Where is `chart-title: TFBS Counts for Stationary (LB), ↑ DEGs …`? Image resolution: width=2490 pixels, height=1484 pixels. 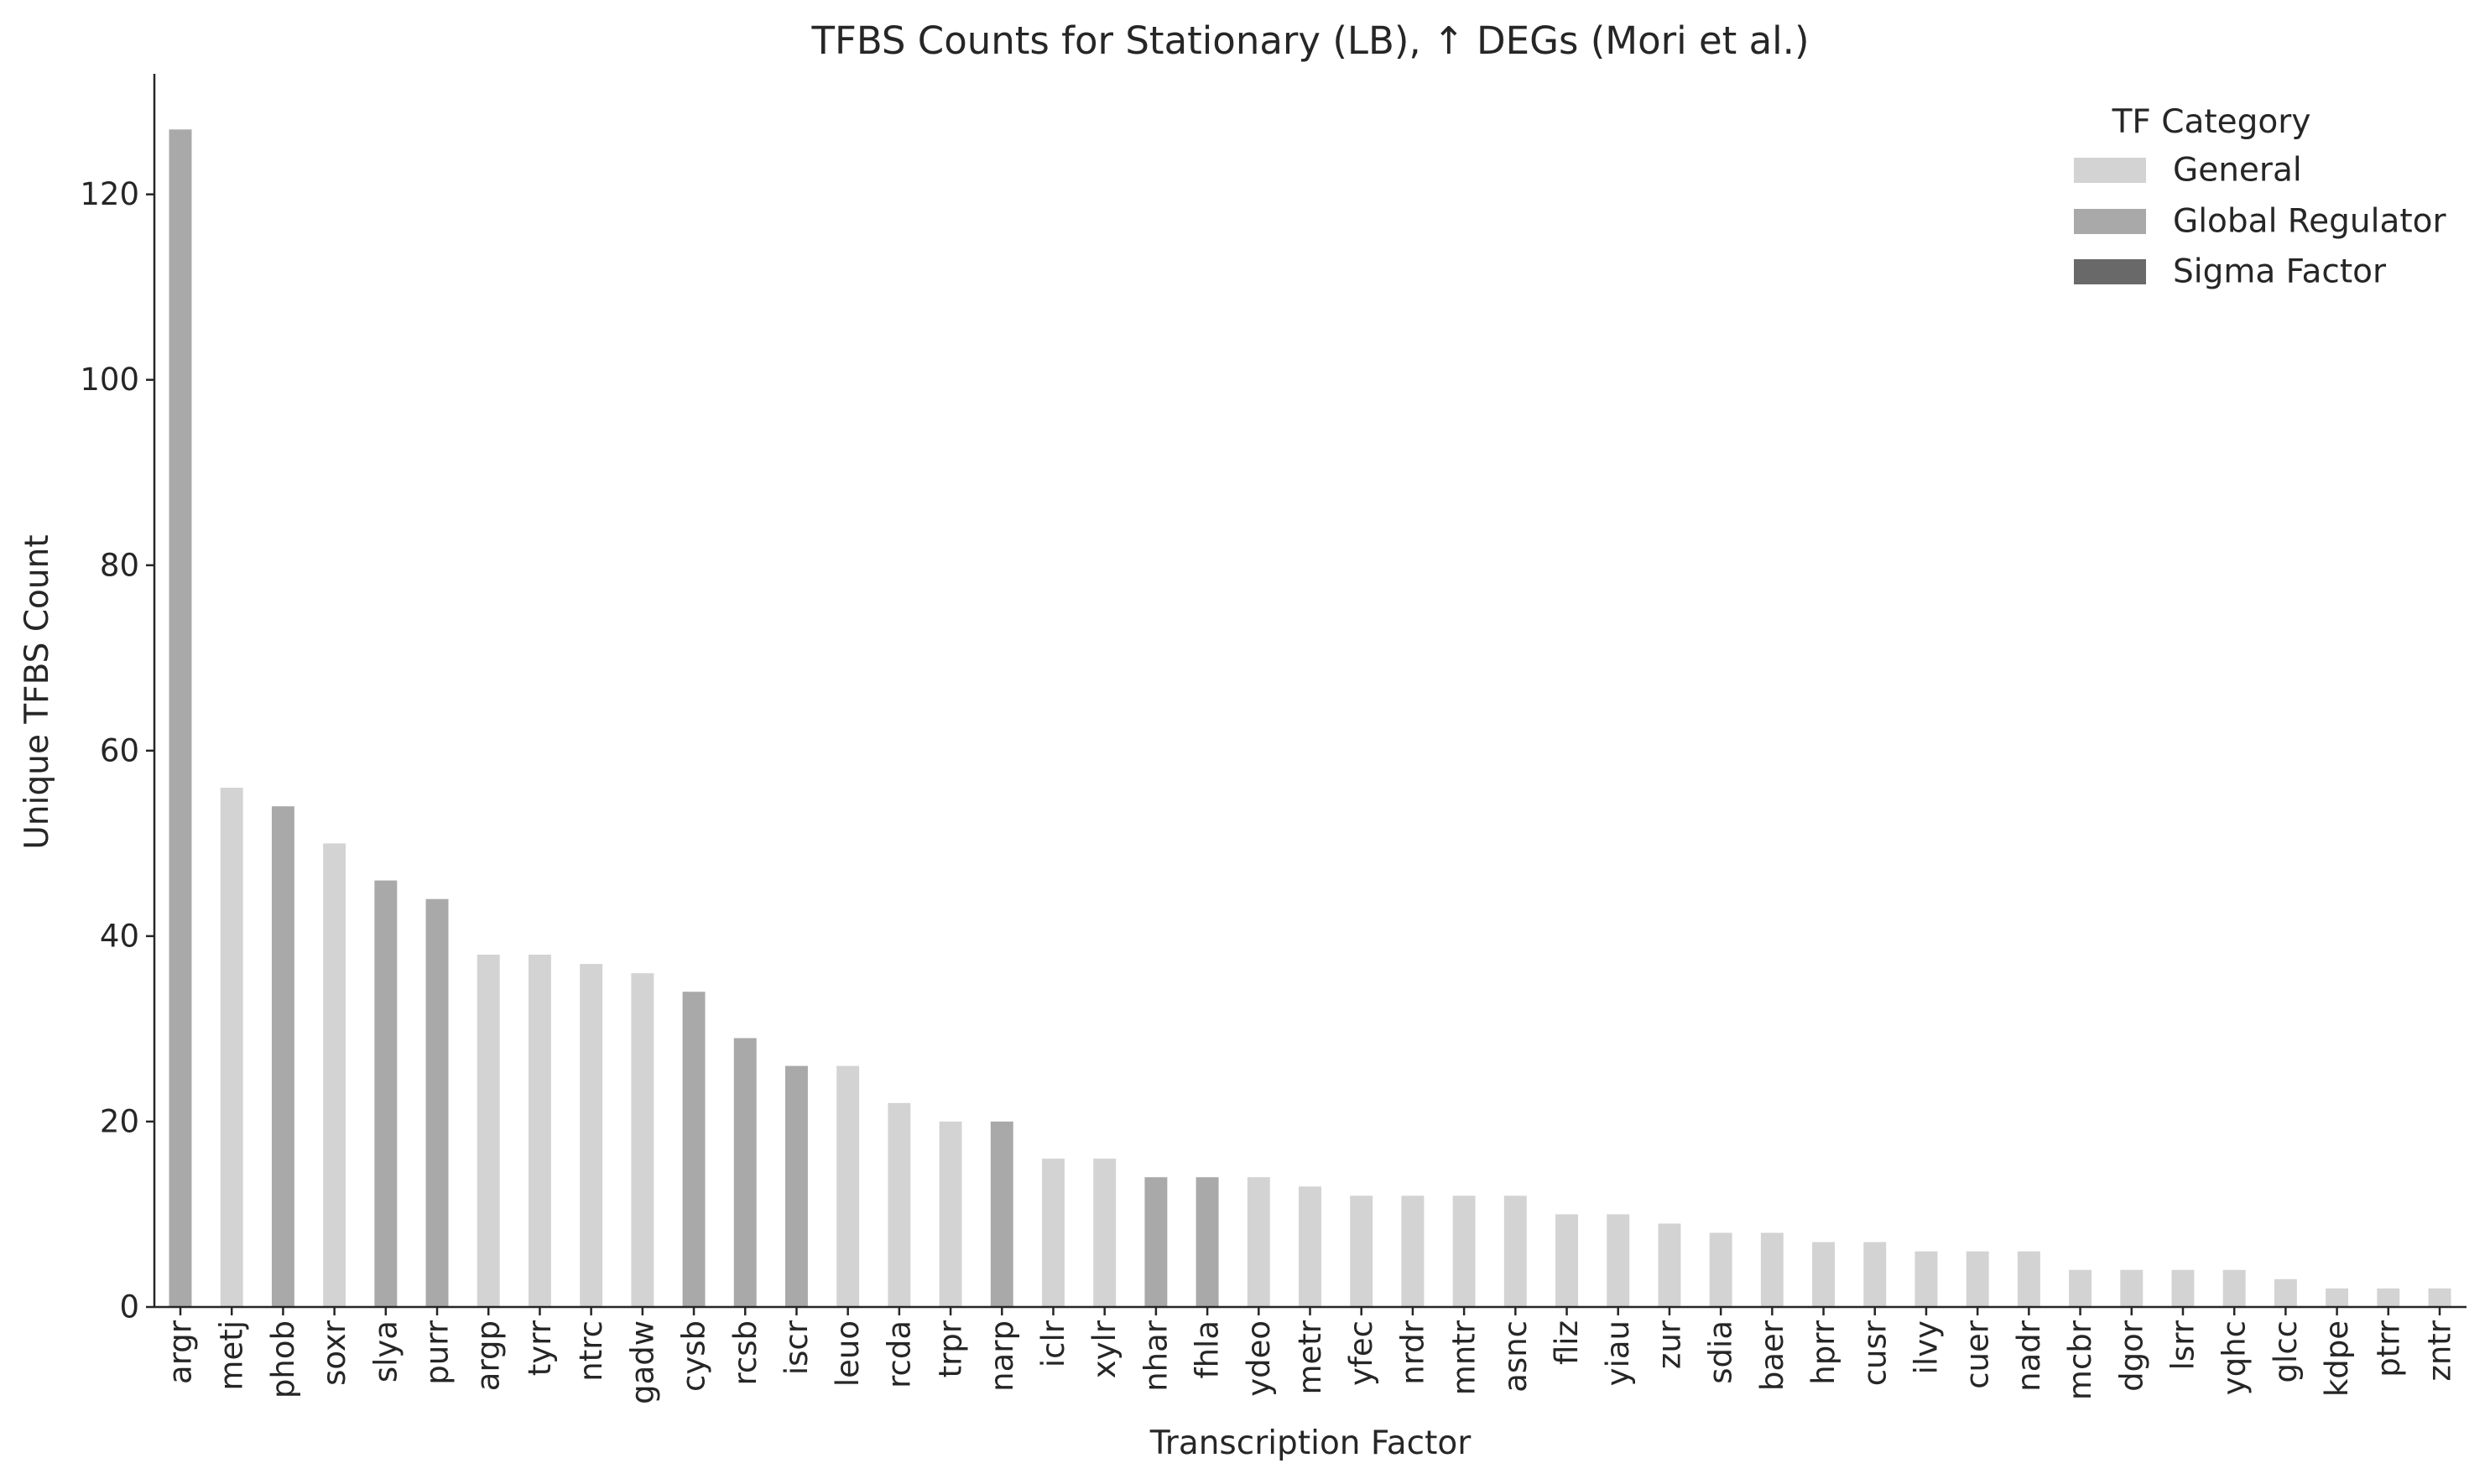 chart-title: TFBS Counts for Stationary (LB), ↑ DEGs … is located at coordinates (1309, 40).